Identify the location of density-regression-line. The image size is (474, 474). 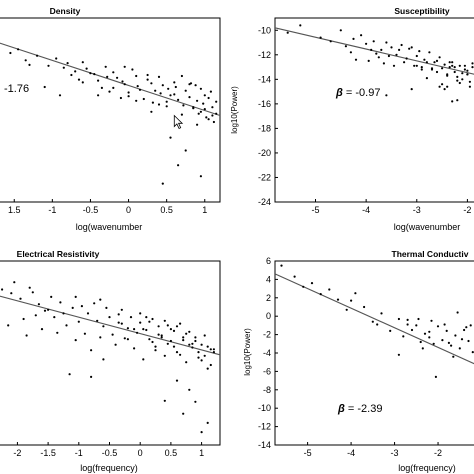
(110, 79).